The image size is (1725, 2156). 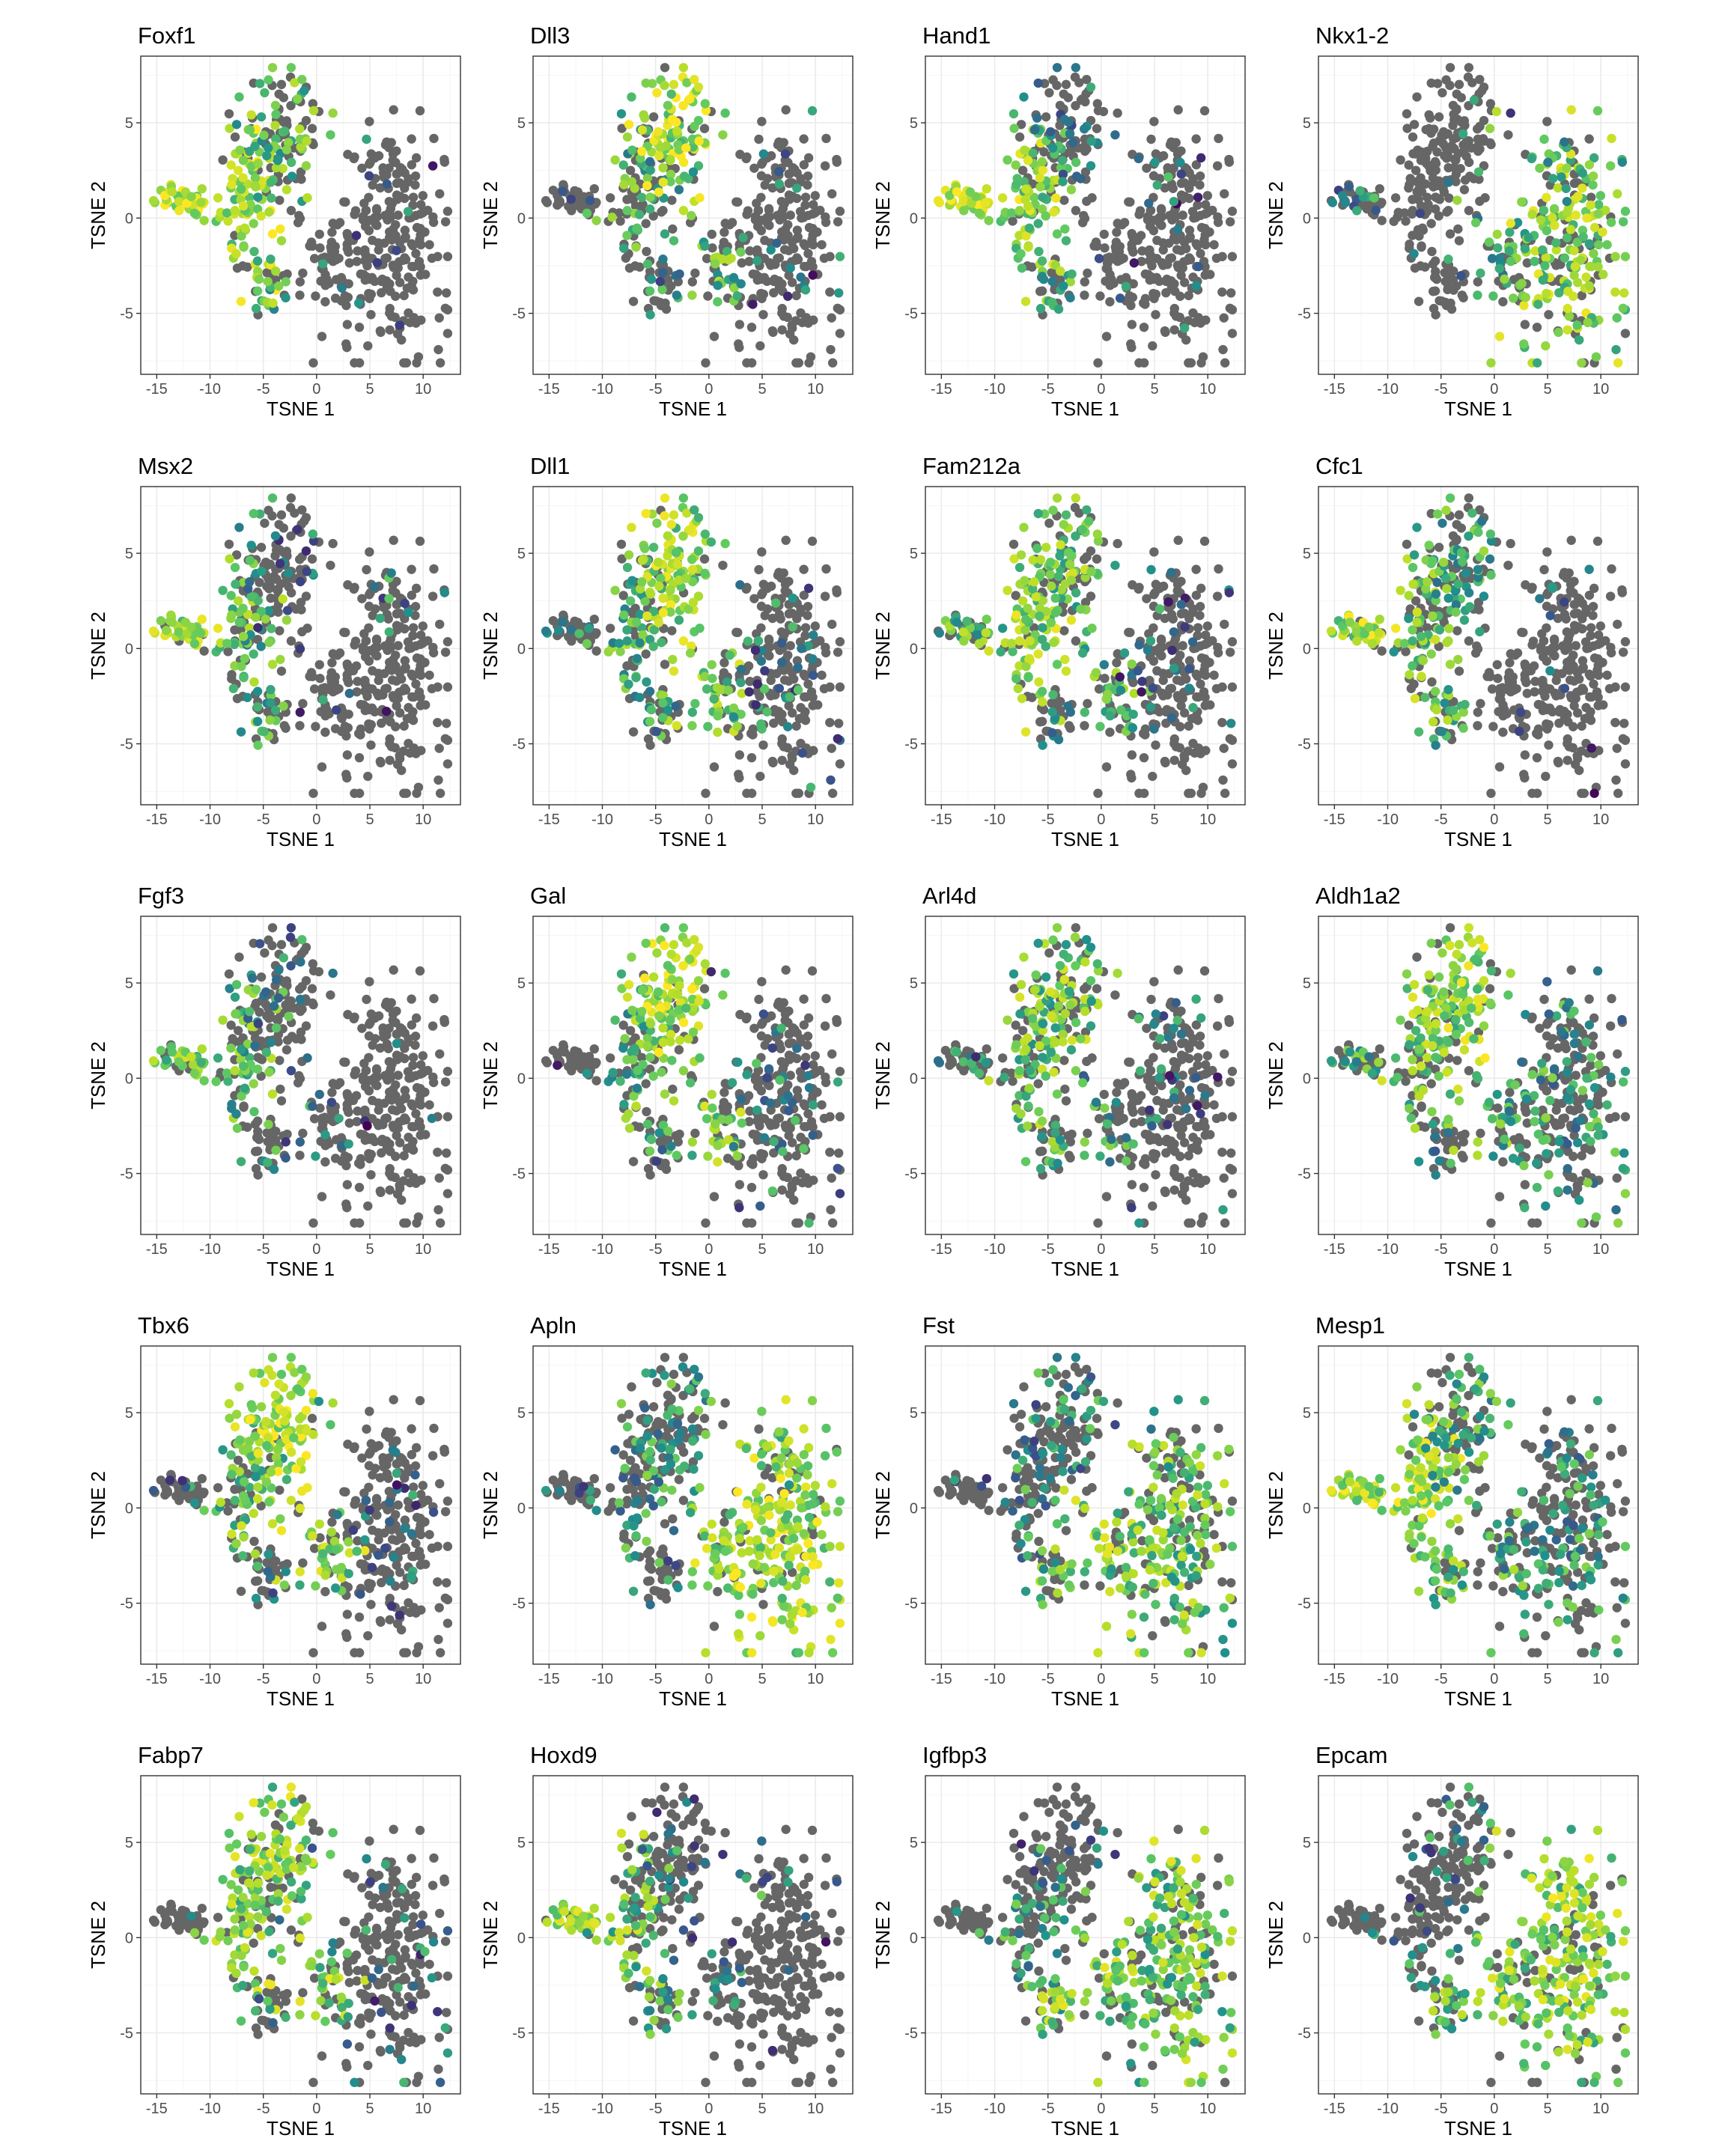 What do you see at coordinates (1388, 389) in the screenshot?
I see `x-tick-label: -10` at bounding box center [1388, 389].